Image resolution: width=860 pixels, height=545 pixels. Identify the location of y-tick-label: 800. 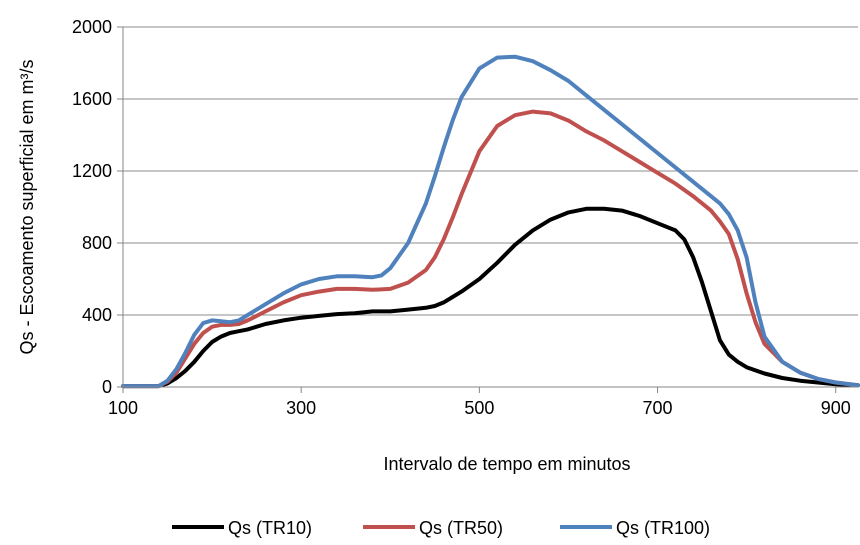
(97, 243).